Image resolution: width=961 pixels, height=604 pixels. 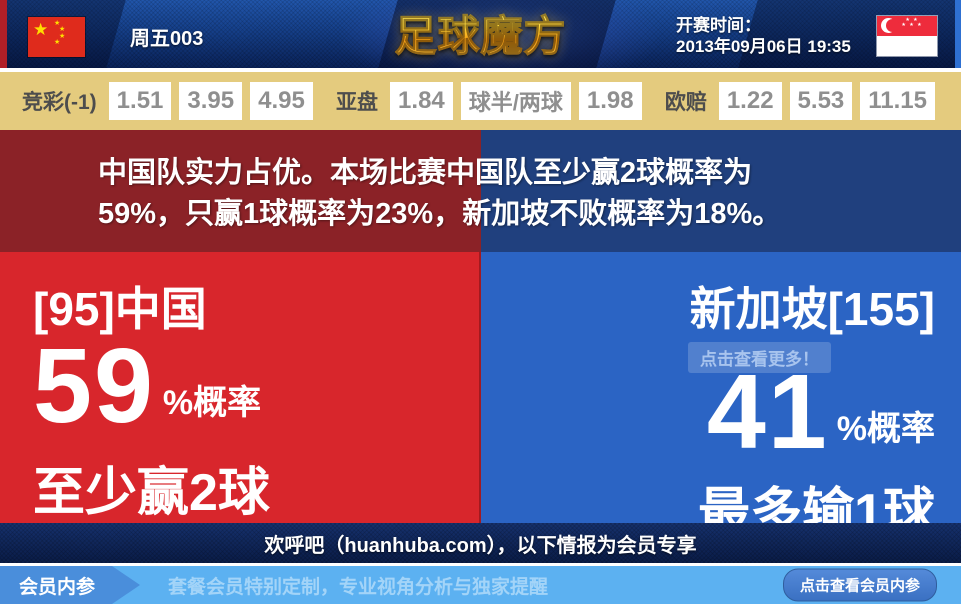 I want to click on member-description: 套餐会员特别定制，专业视角分析与独家提醒, so click(x=358, y=587).